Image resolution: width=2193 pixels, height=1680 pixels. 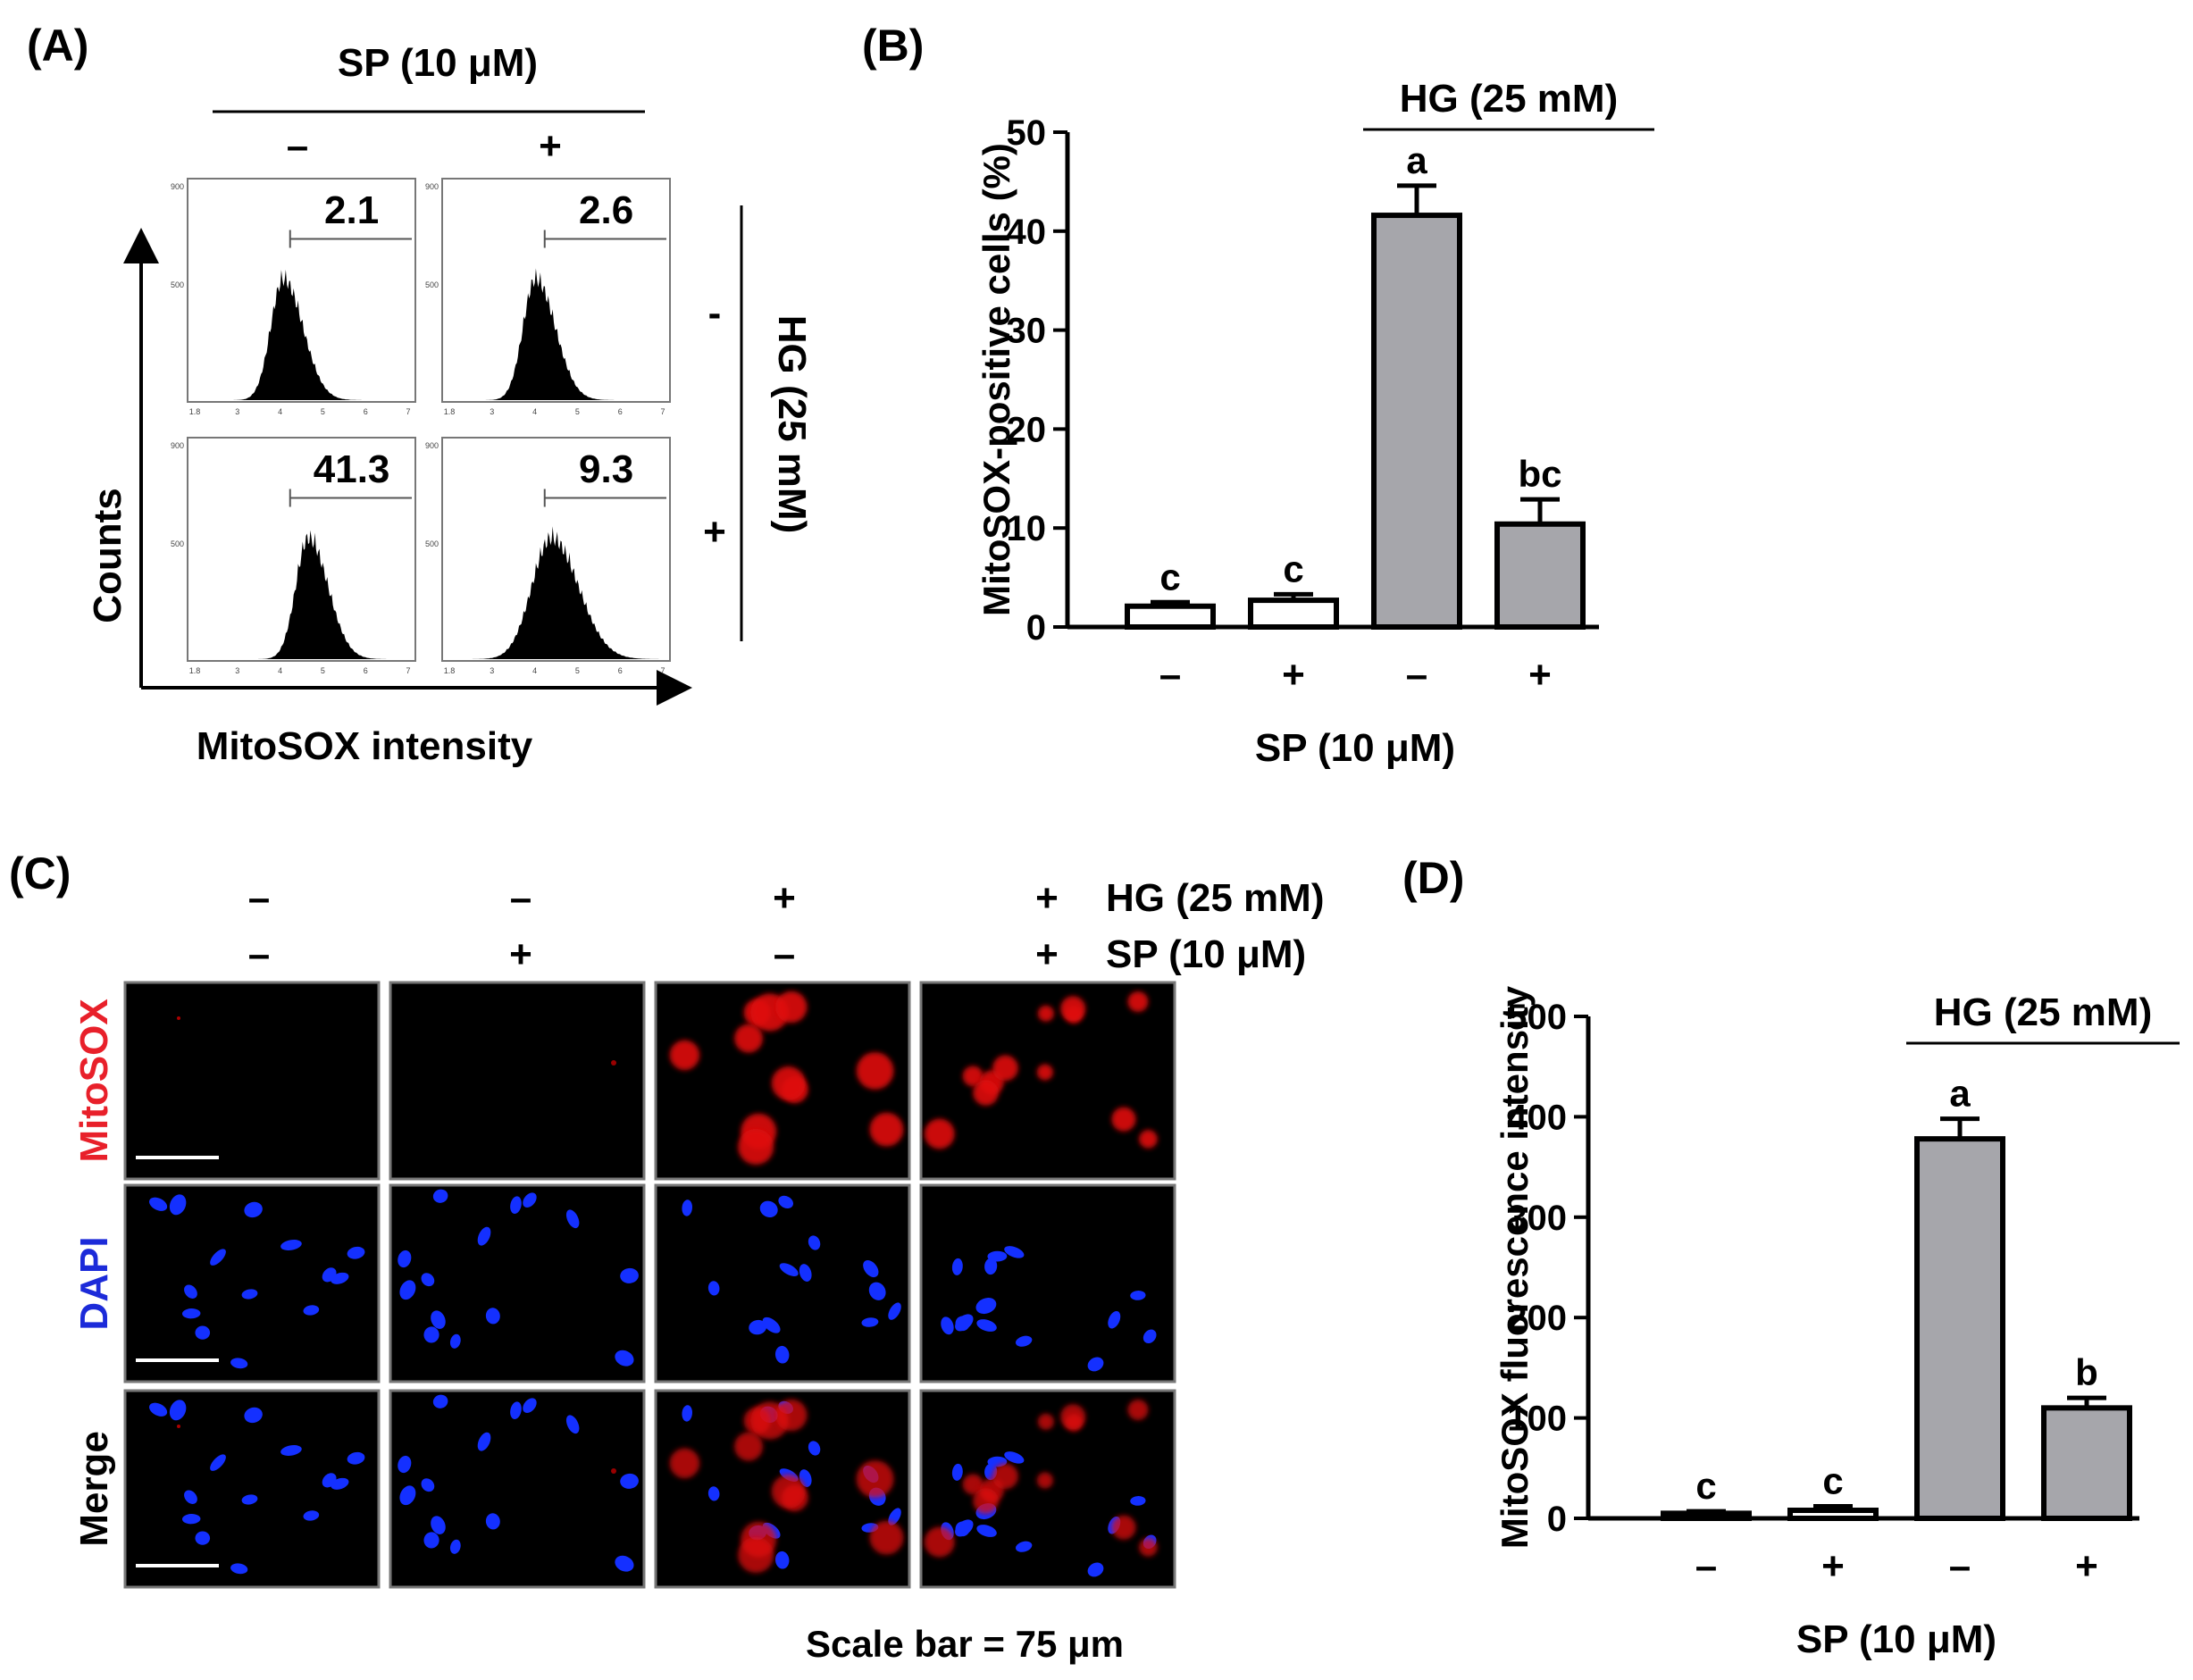 I want to click on category-label: +, so click(x=2086, y=1566).